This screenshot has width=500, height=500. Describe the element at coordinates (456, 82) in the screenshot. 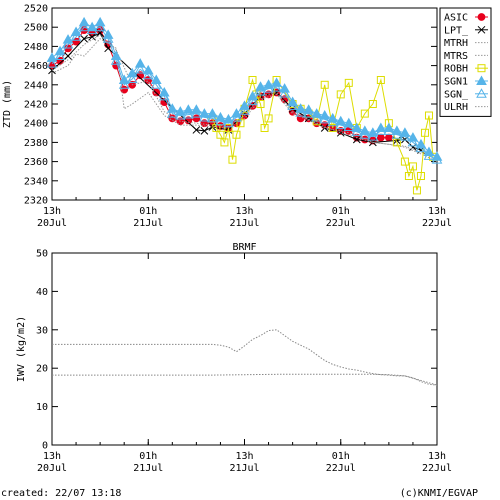

I see `legend-label: SGN1` at that location.